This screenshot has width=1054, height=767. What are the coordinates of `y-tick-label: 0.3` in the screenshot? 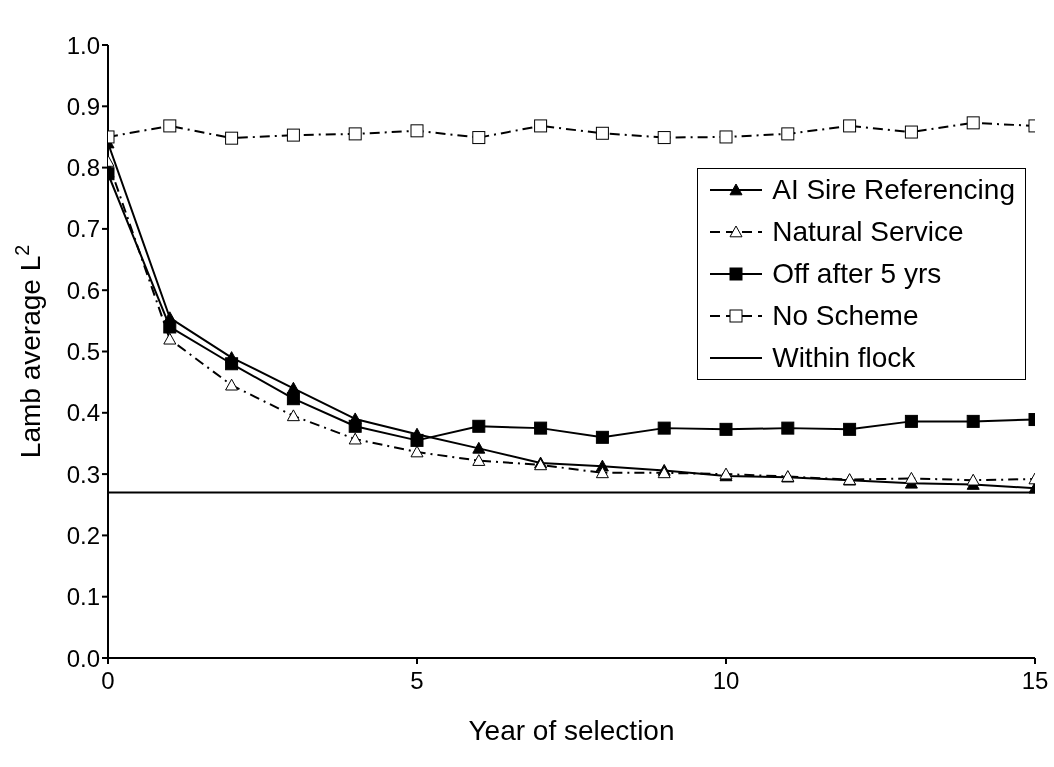 It's located at (83, 474).